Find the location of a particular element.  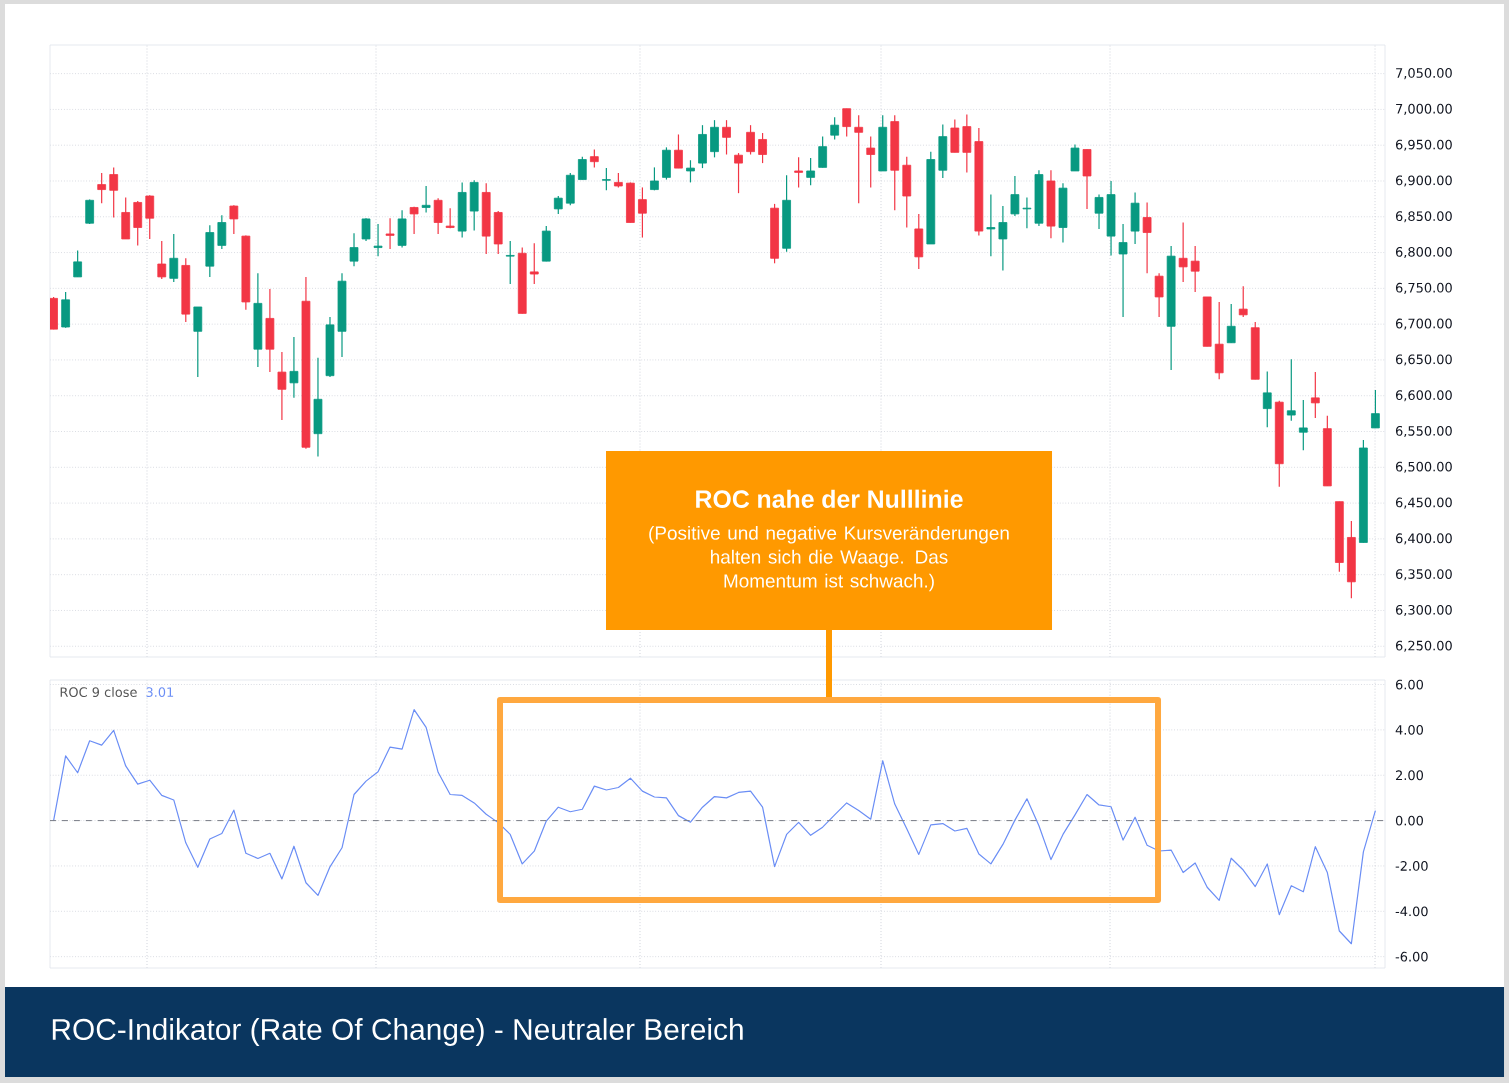

y-tick-label: 7,000.00 is located at coordinates (1424, 109).